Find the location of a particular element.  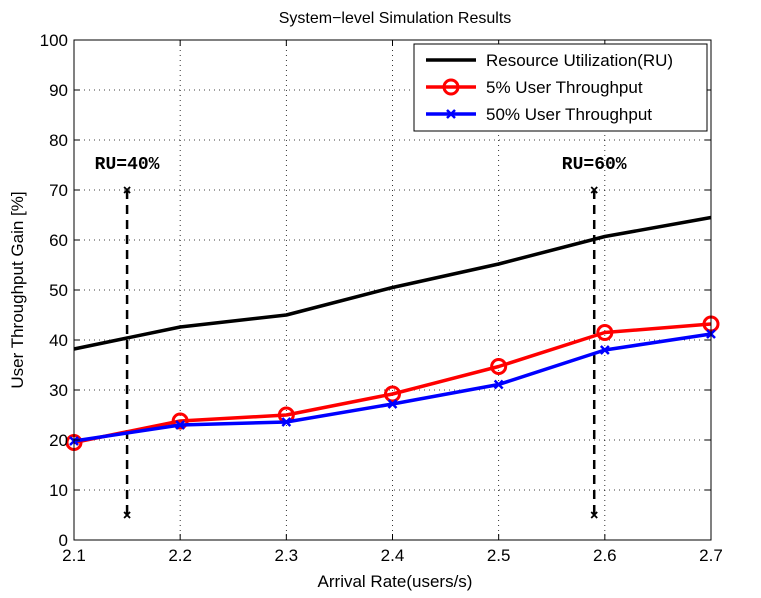

y-tick-label: 70 is located at coordinates (58, 190).